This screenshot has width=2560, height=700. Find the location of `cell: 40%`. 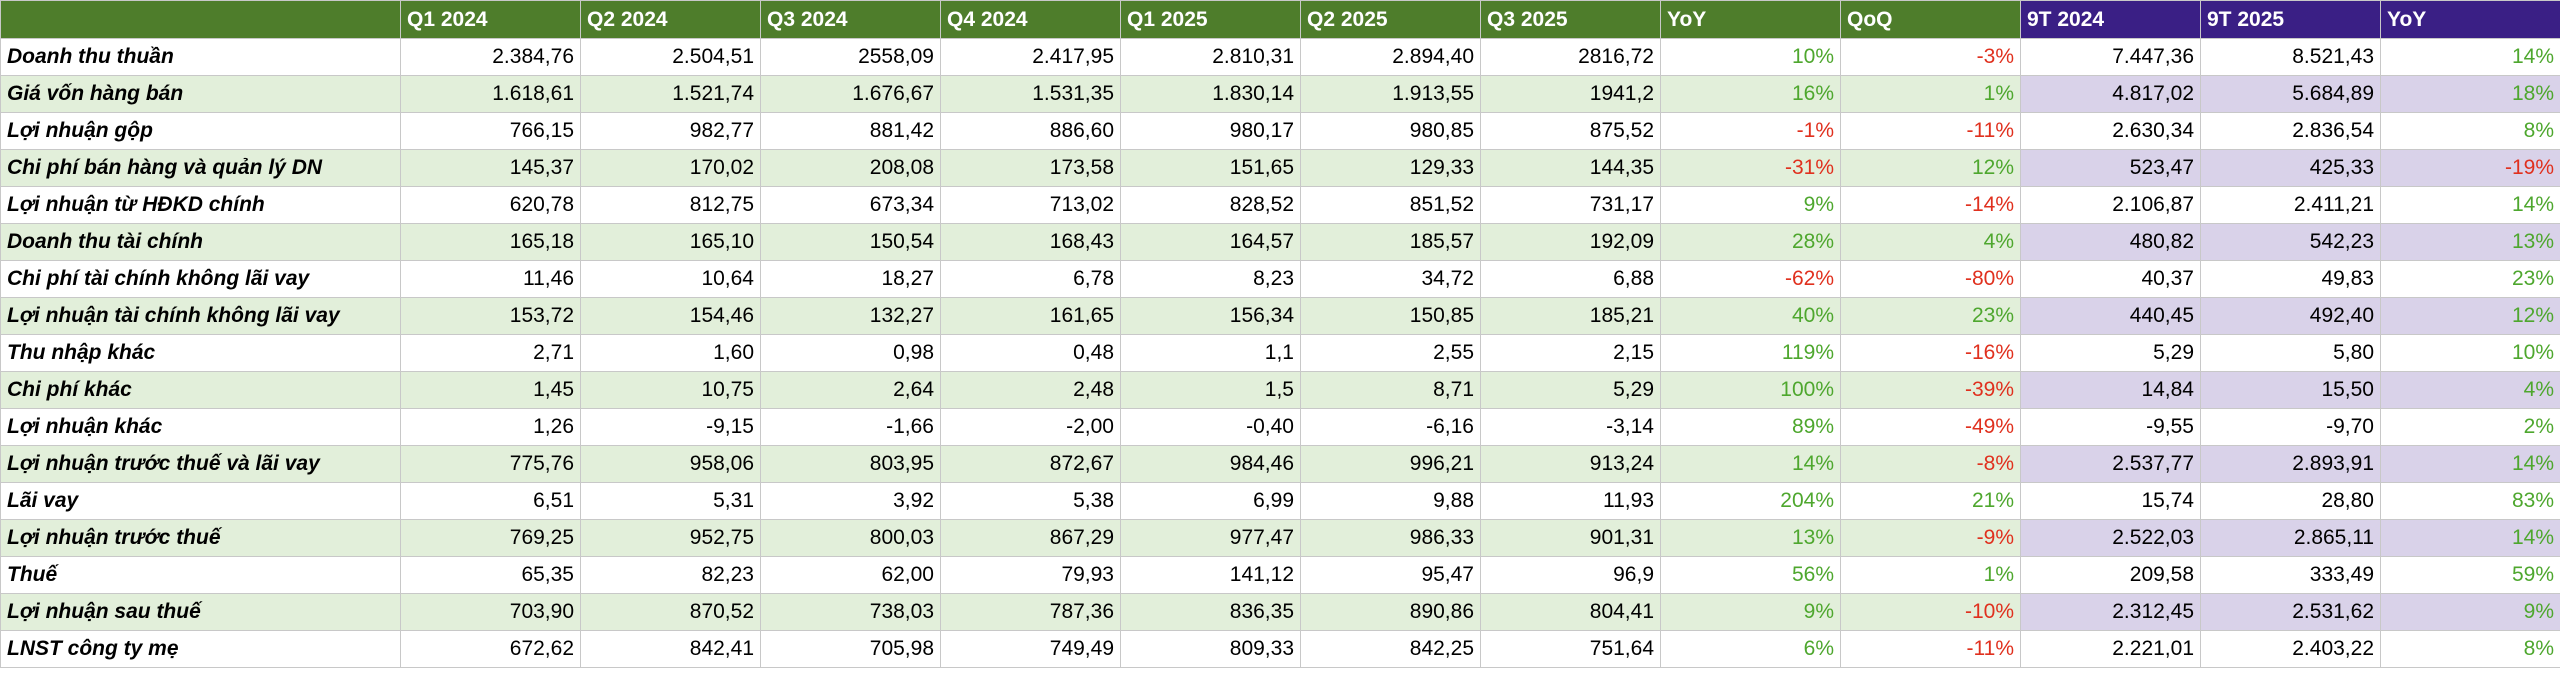

cell: 40% is located at coordinates (1750, 316).